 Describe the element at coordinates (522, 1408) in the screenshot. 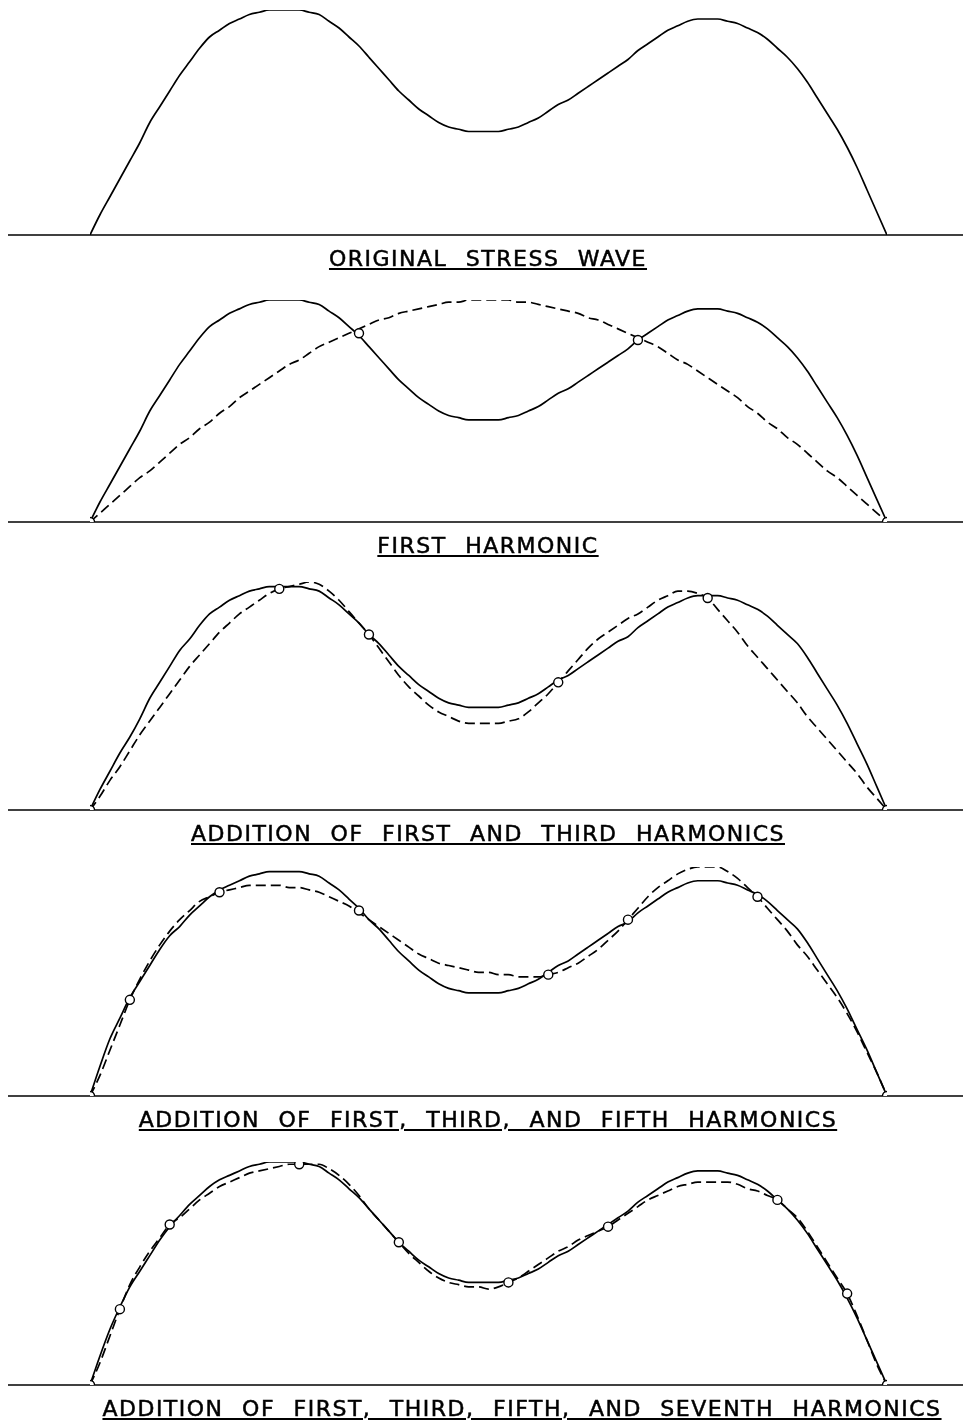

I see `text: ADDITION OF FIRST, THIRD, FIFTH, AND SEVENTH HARMONICS` at that location.